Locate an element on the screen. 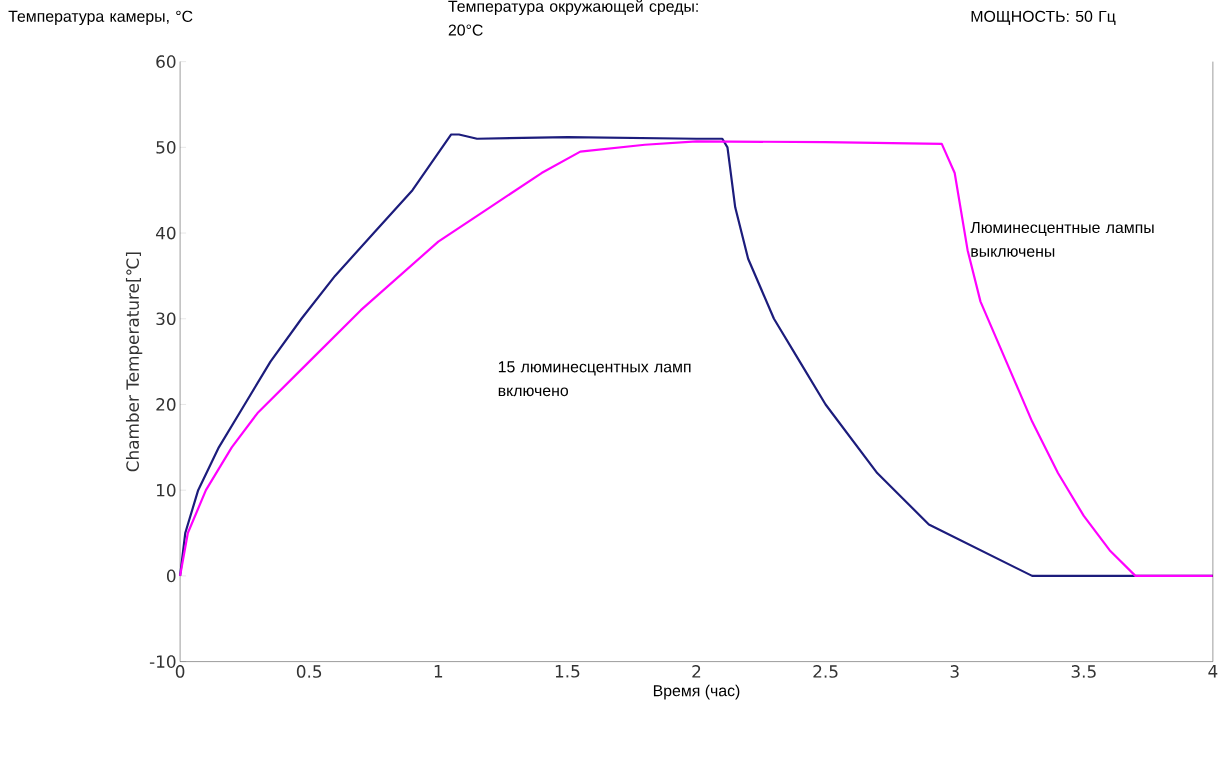 The height and width of the screenshot is (759, 1229). x-tick-label: 4 is located at coordinates (1213, 671).